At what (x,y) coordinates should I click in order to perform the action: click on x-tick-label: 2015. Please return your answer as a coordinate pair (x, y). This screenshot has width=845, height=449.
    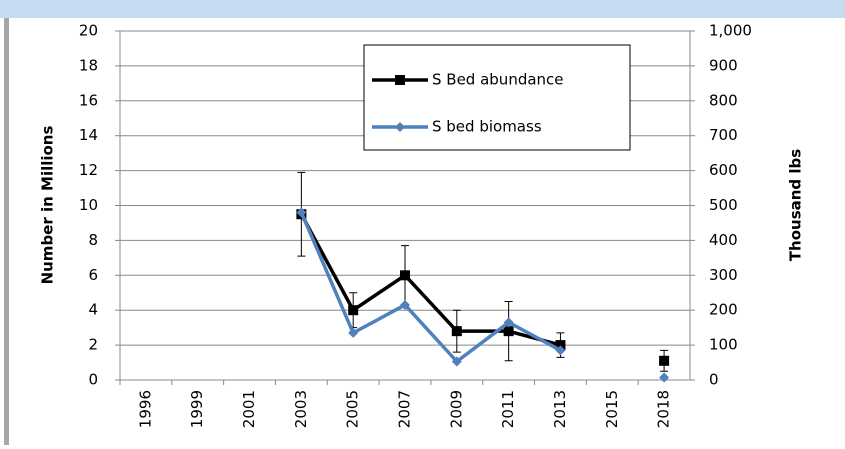
    Looking at the image, I should click on (612, 409).